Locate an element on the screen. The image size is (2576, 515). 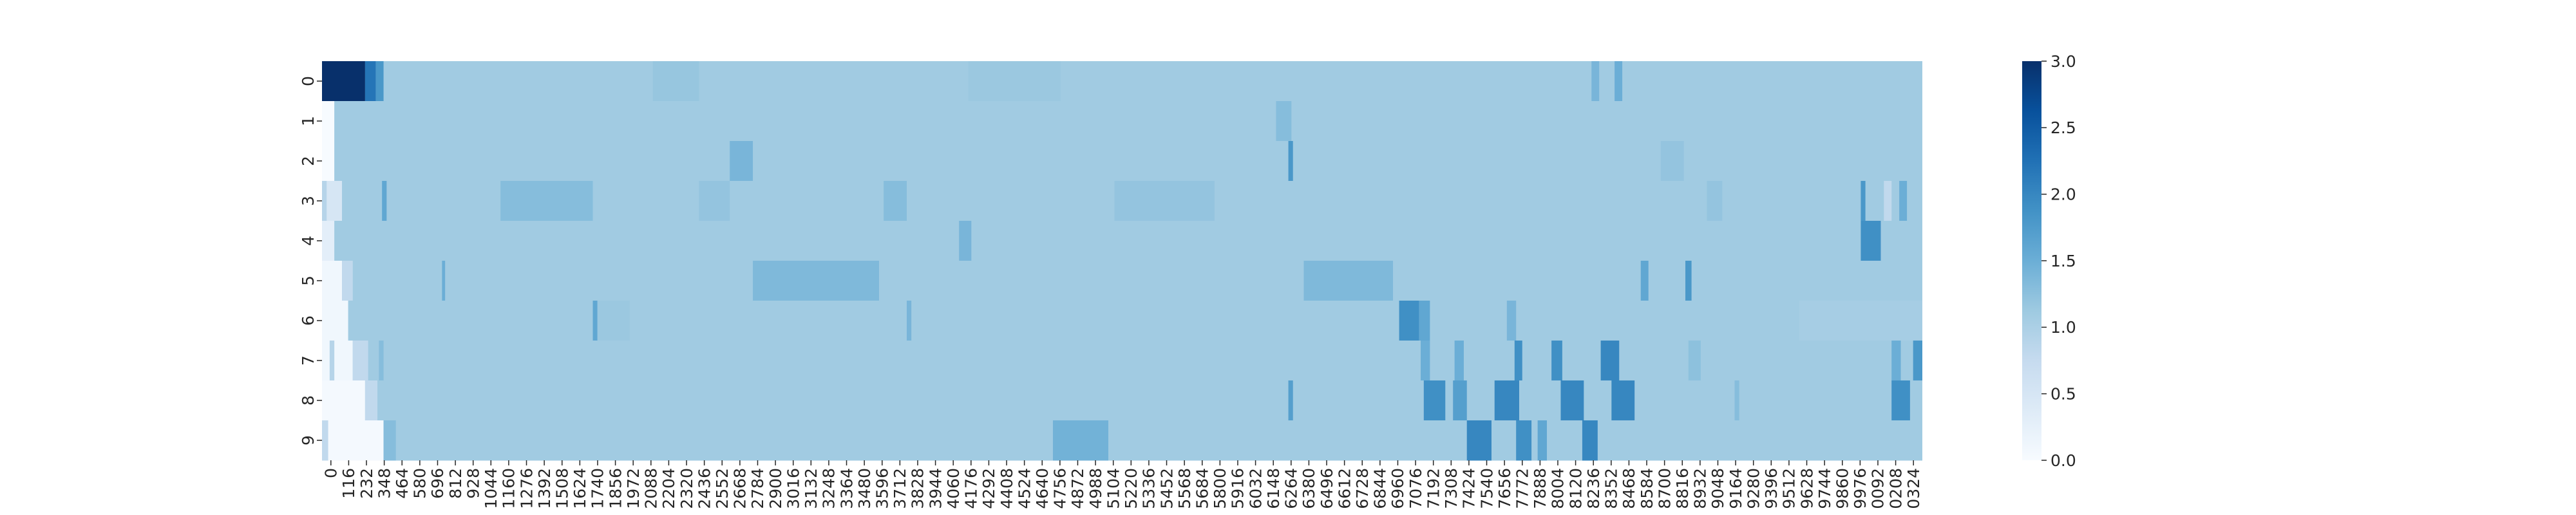
x-tick-label: 5452 is located at coordinates (1166, 489).